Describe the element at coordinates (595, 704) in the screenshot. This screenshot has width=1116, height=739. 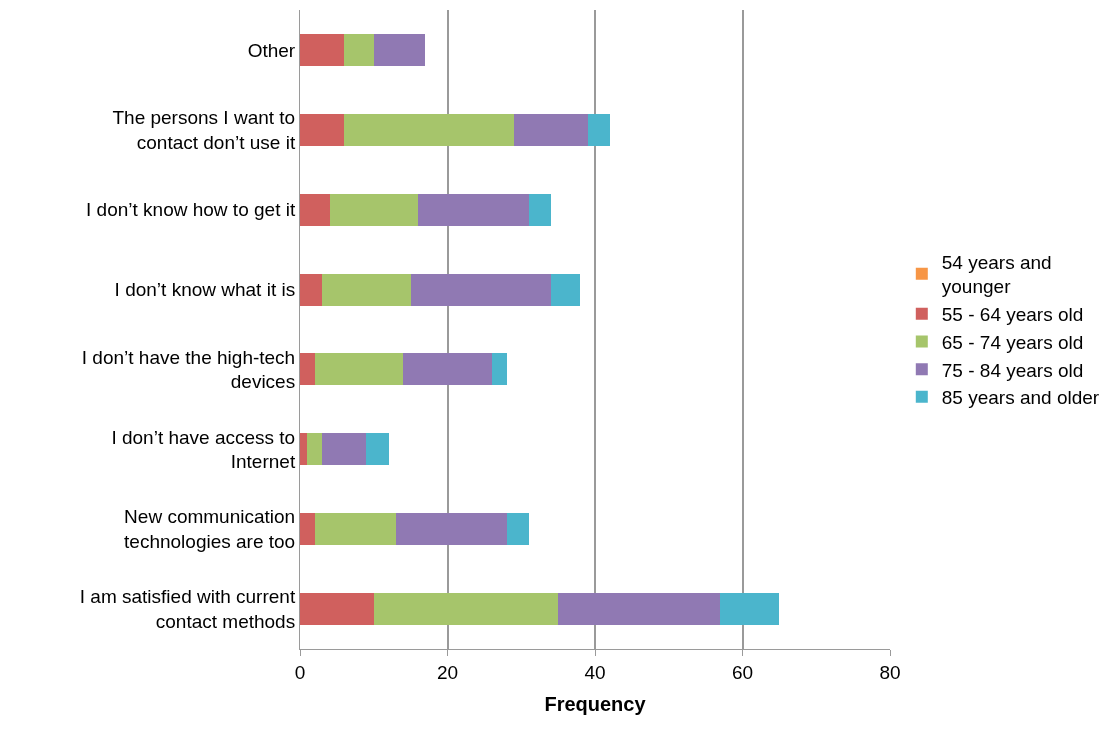
I see `x-axis-title: Frequency` at that location.